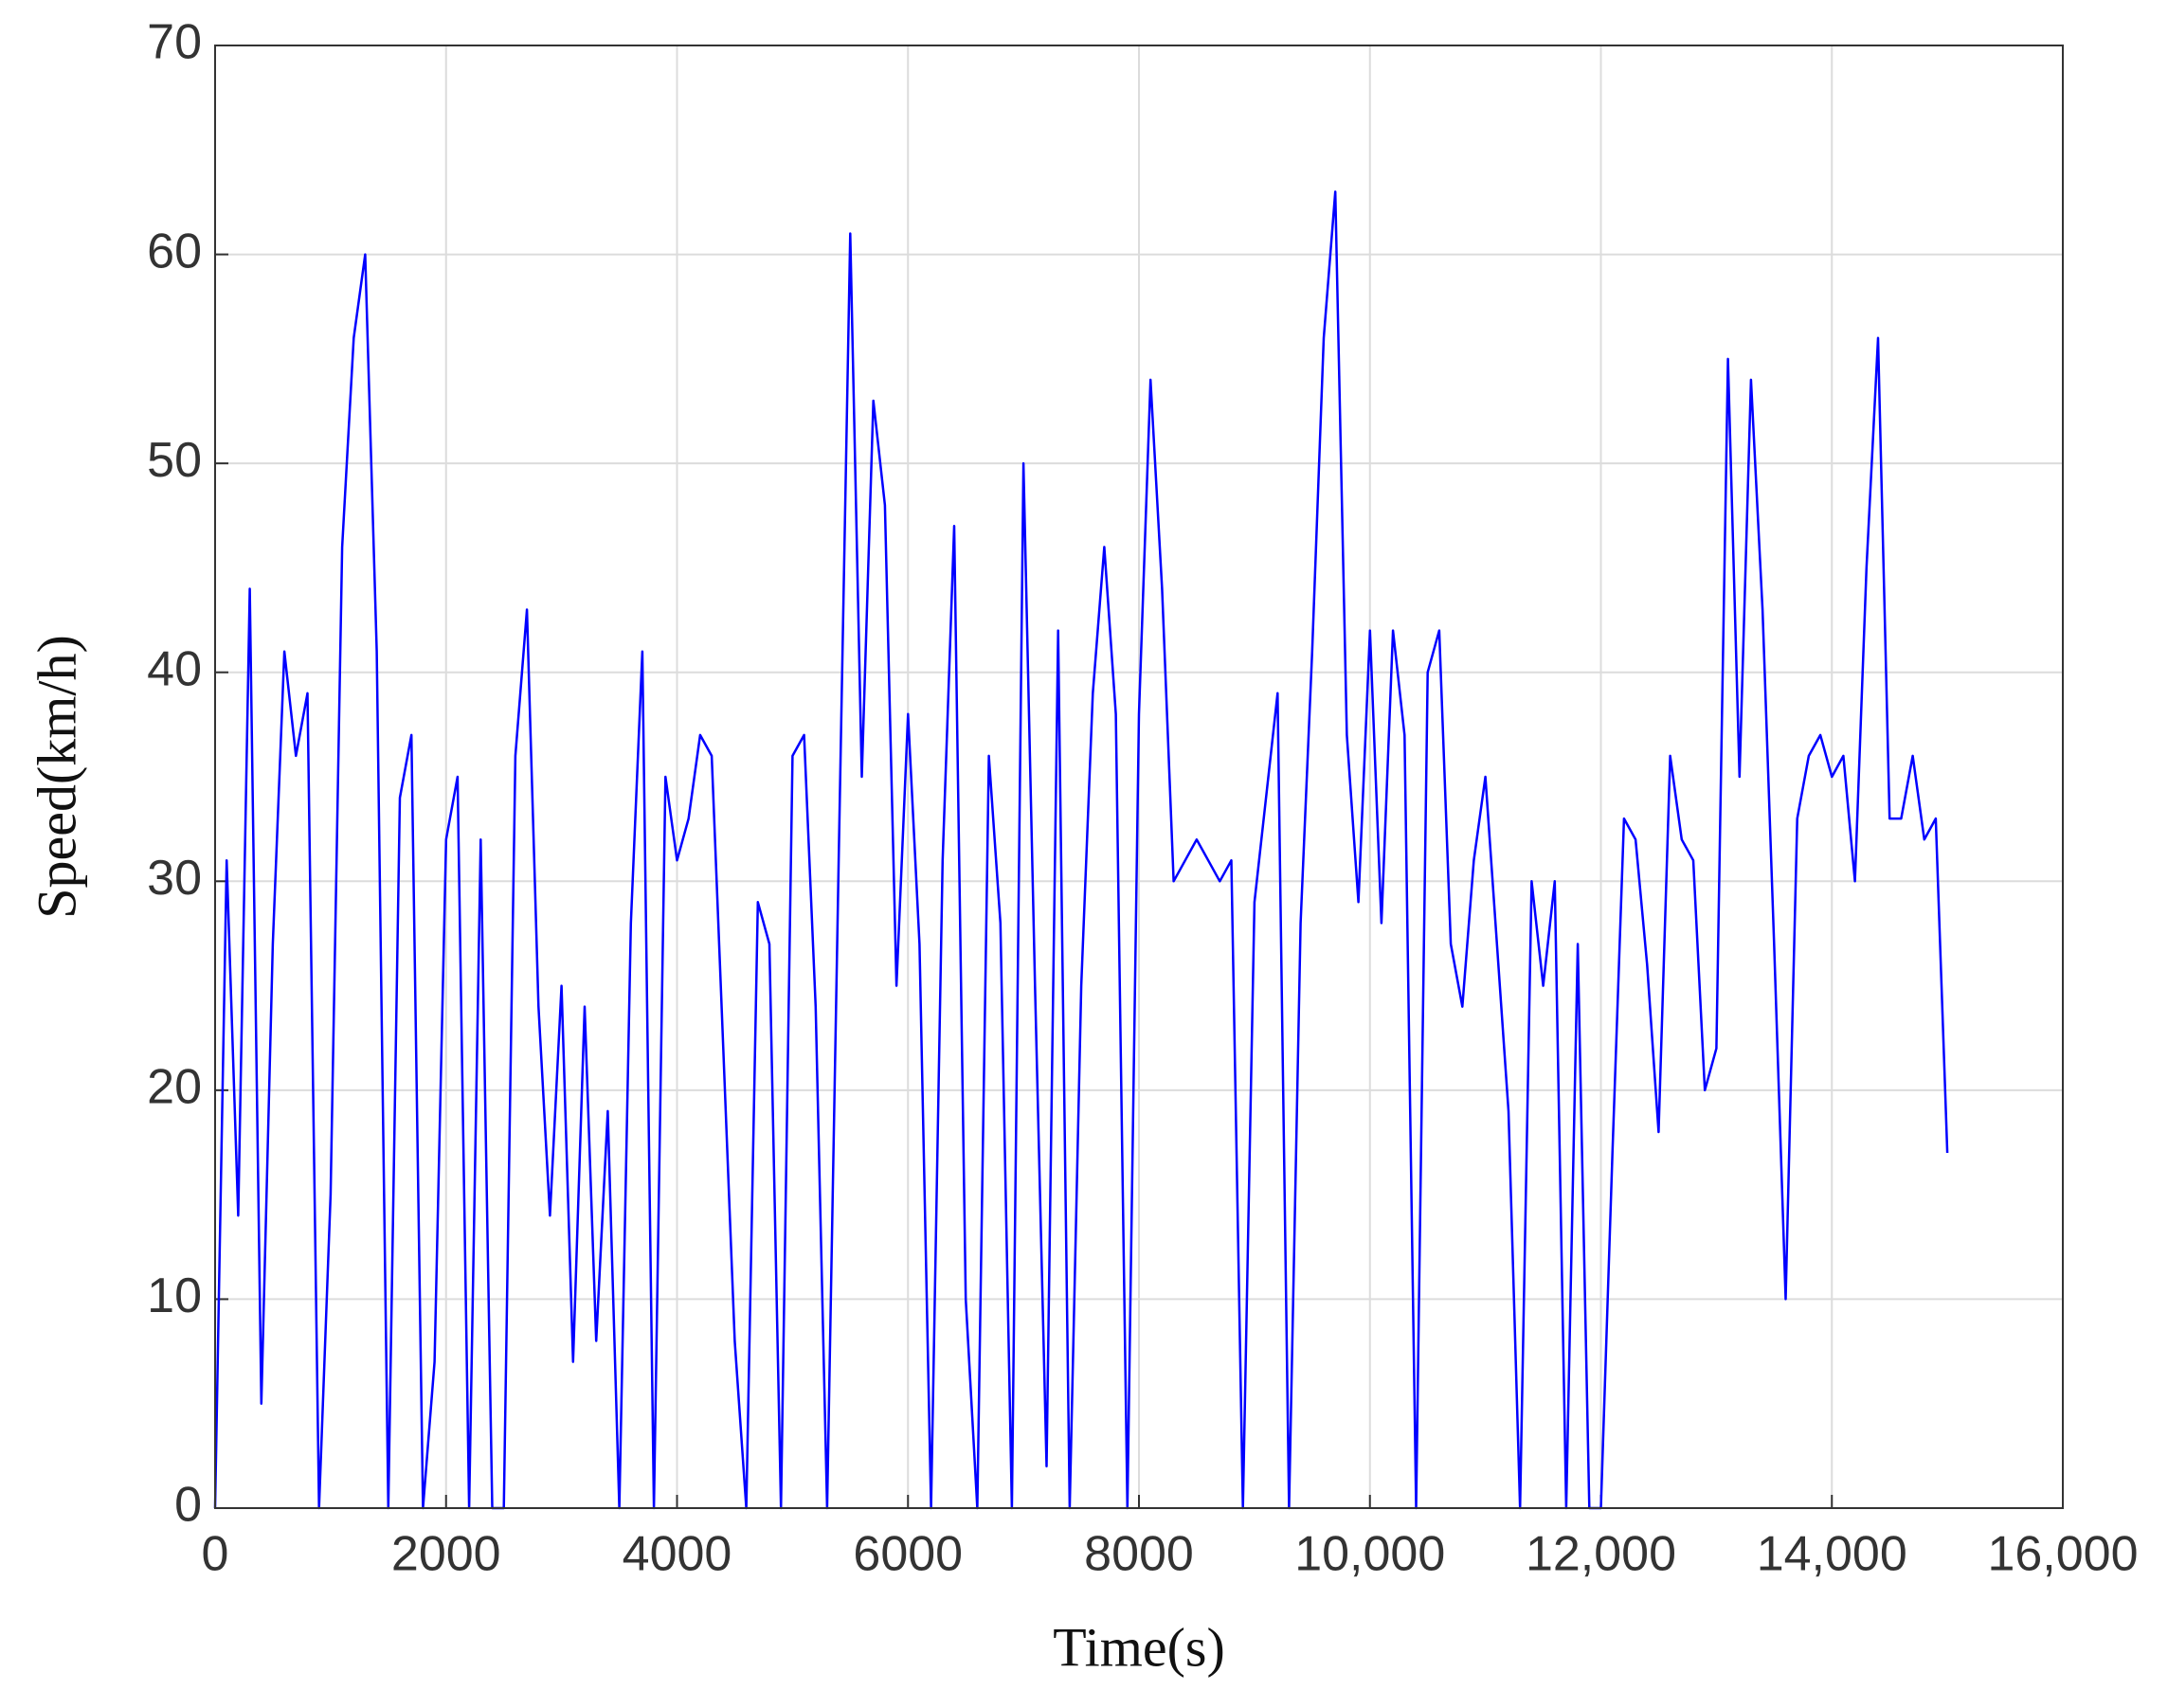 This screenshot has height=1708, width=2168. Describe the element at coordinates (2062, 1554) in the screenshot. I see `x-tick-label: 16,000` at that location.